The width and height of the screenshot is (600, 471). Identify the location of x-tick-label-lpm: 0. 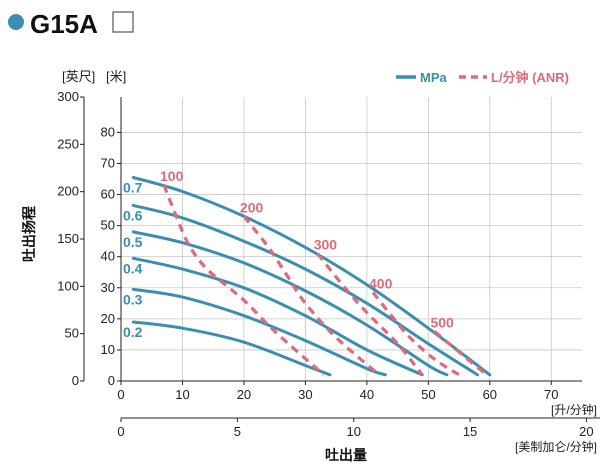
(120, 394).